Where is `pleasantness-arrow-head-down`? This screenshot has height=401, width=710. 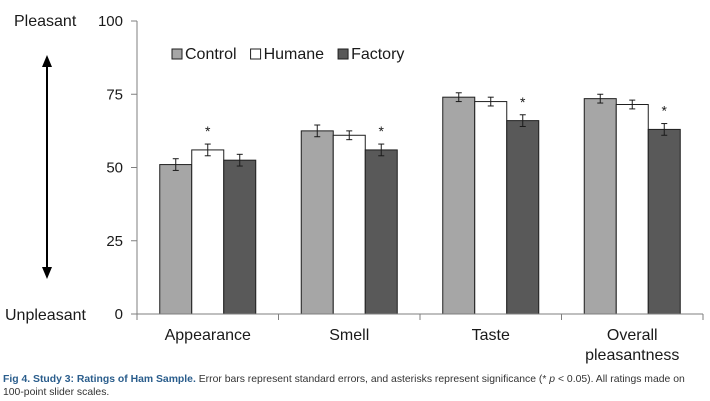
pleasantness-arrow-head-down is located at coordinates (47, 273).